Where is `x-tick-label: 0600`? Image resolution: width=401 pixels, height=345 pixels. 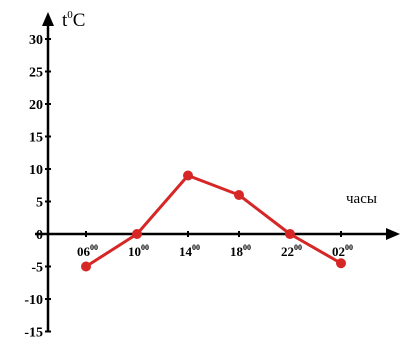 x-tick-label: 0600 is located at coordinates (87, 251).